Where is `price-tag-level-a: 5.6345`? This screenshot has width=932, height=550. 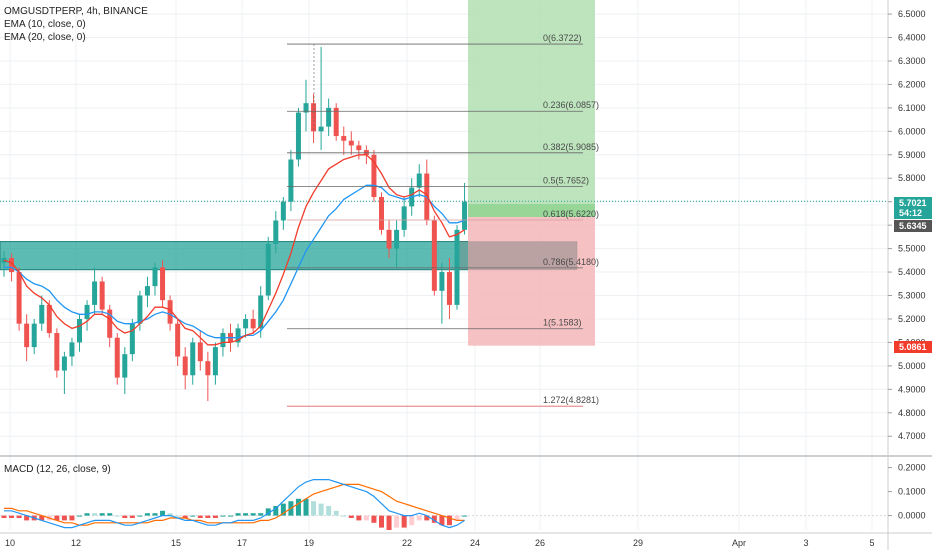
price-tag-level-a: 5.6345 is located at coordinates (913, 226).